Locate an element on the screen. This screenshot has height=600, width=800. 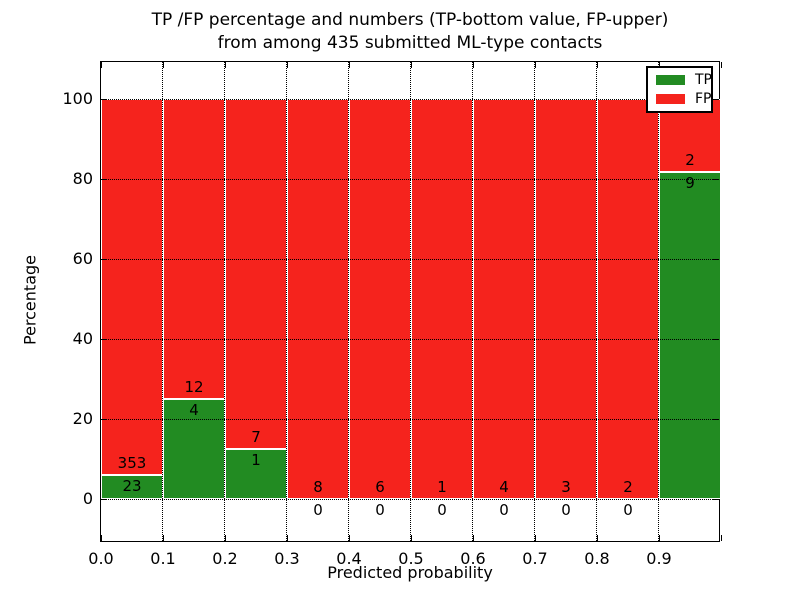
annotation-tp-count: 4 is located at coordinates (194, 410).